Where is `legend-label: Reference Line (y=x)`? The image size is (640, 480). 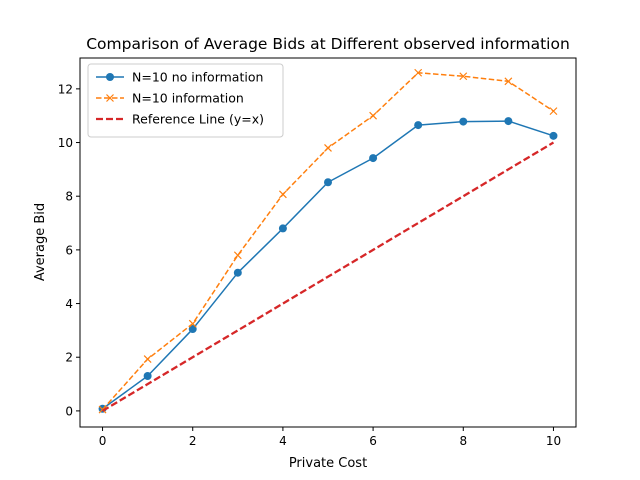 legend-label: Reference Line (y=x) is located at coordinates (198, 119).